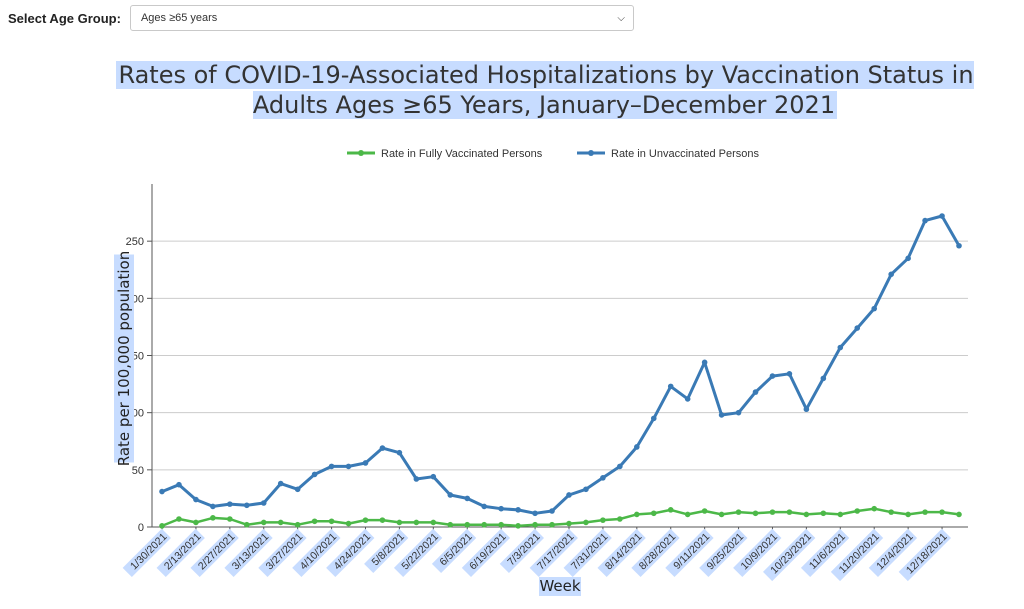  What do you see at coordinates (64, 18) in the screenshot?
I see `age-group-label: Select Age Group:` at bounding box center [64, 18].